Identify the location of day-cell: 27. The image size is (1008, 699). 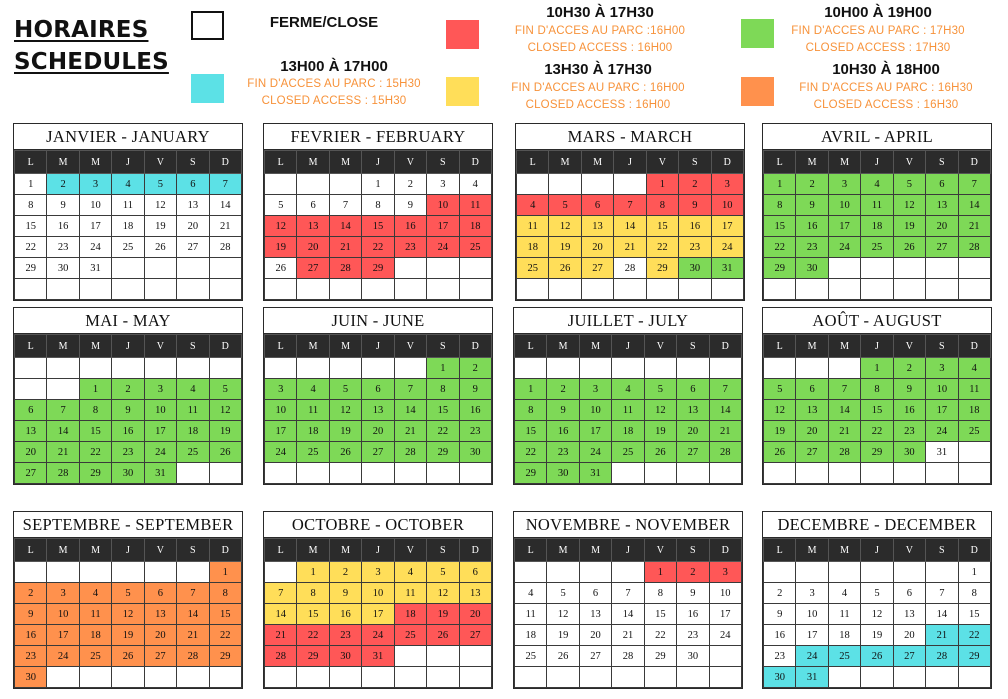
(942, 247).